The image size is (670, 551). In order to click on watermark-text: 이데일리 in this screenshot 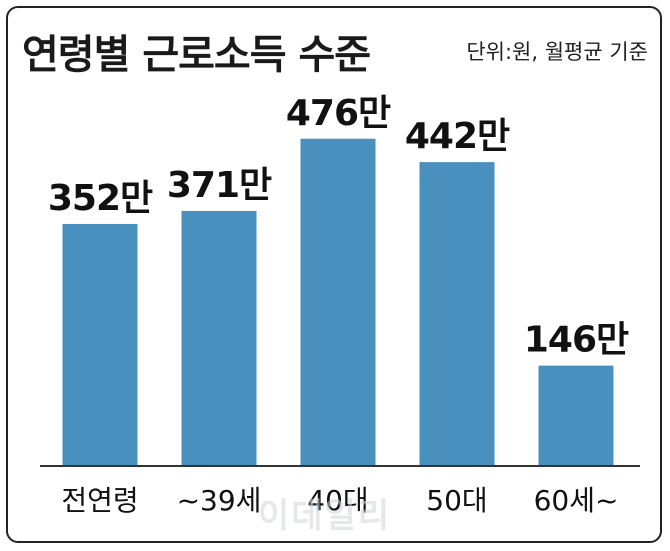, I will do `click(325, 516)`.